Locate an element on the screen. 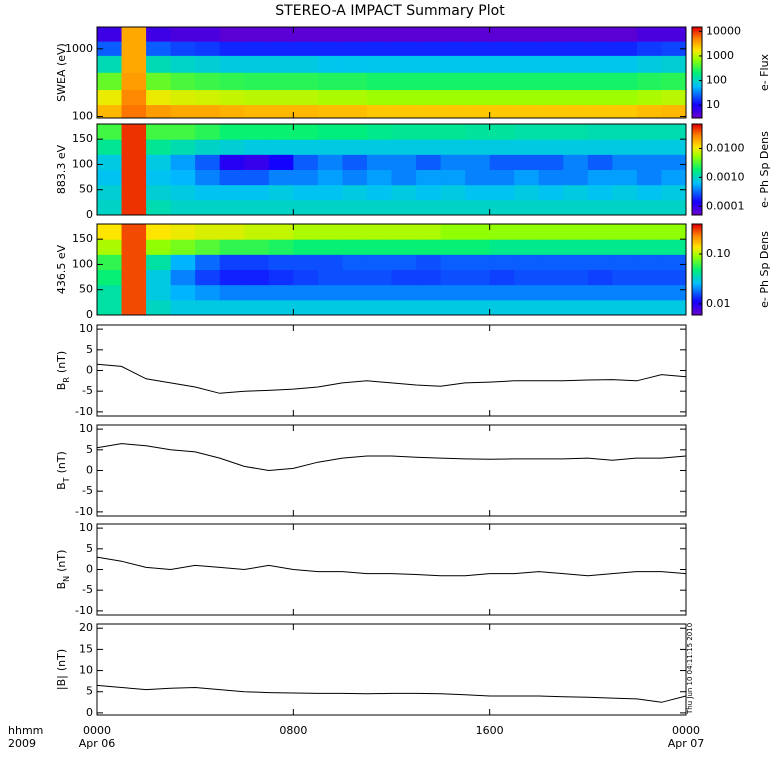 The image size is (780, 780). data-line is located at coordinates (391, 457).